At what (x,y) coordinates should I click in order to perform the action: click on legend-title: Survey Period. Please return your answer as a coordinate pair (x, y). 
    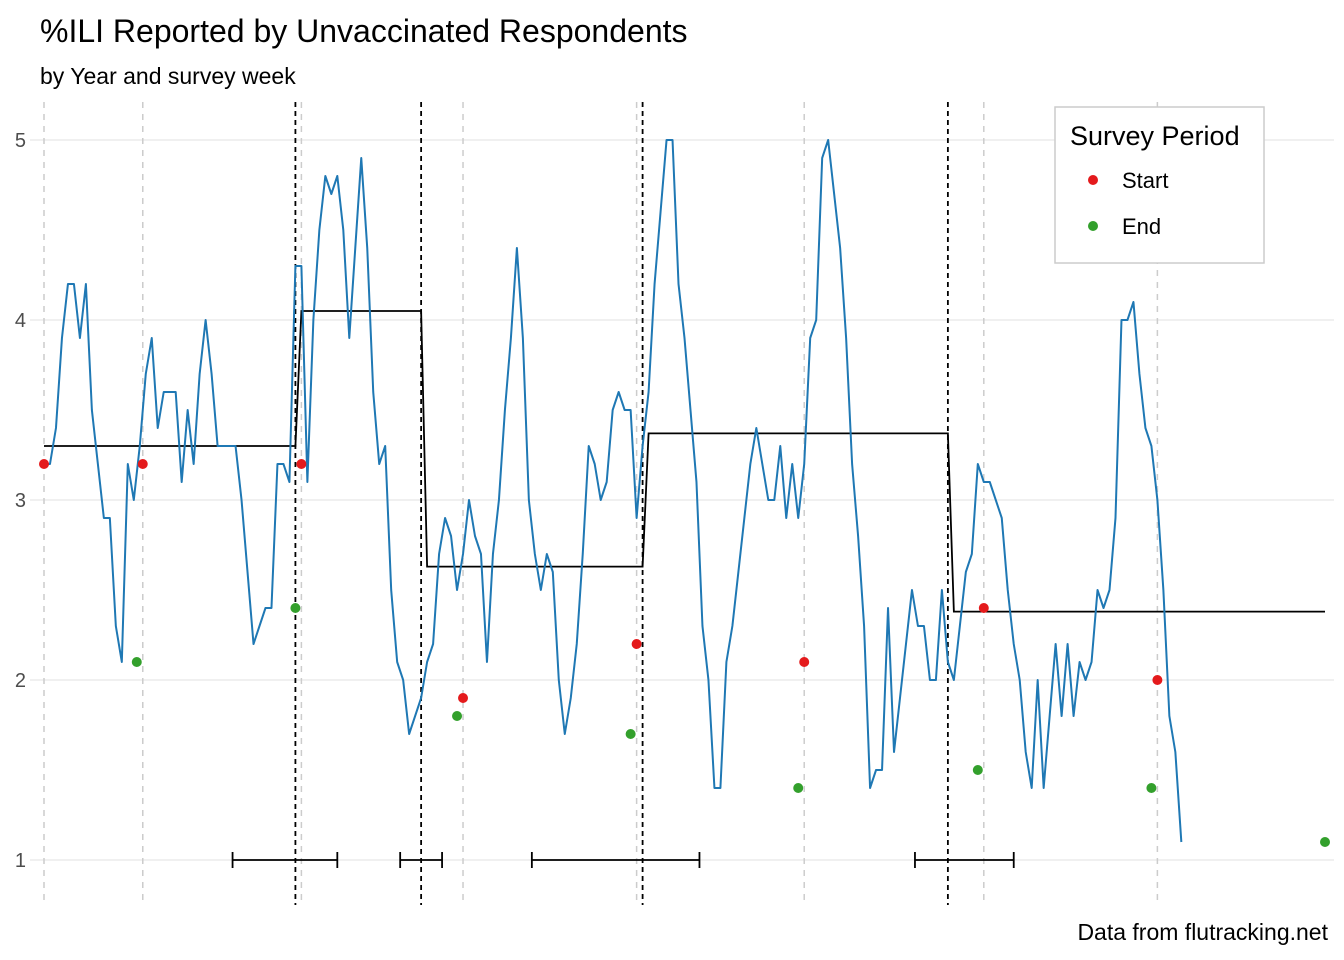
    Looking at the image, I should click on (1155, 136).